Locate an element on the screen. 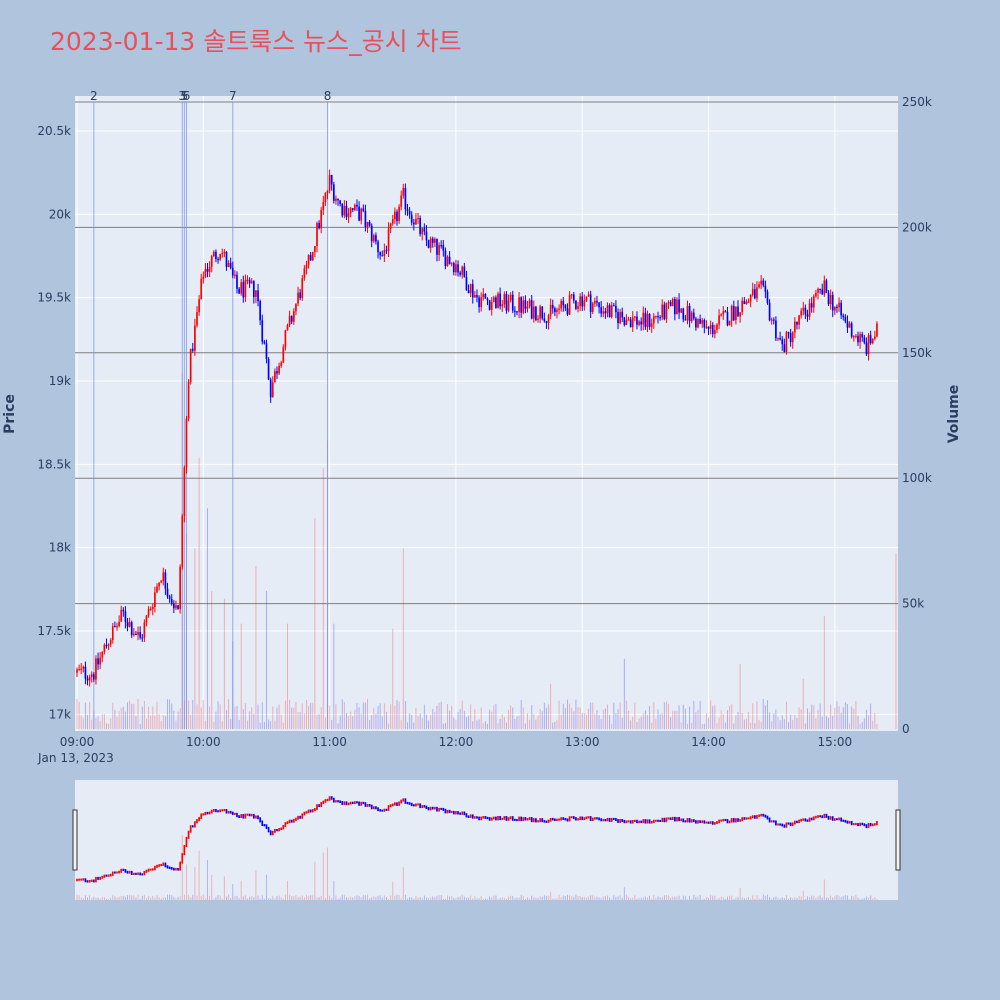  range-slider is located at coordinates (486, 840).